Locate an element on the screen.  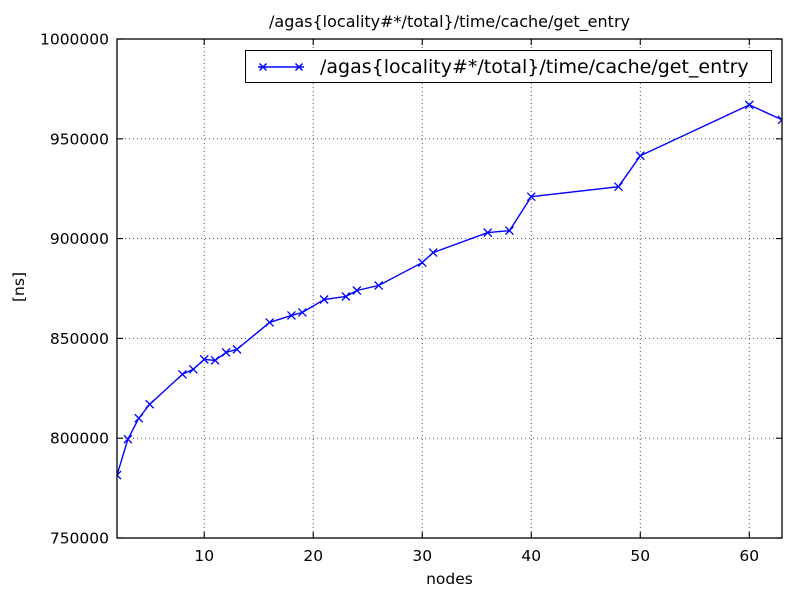
x-tick-label: 60 is located at coordinates (749, 556).